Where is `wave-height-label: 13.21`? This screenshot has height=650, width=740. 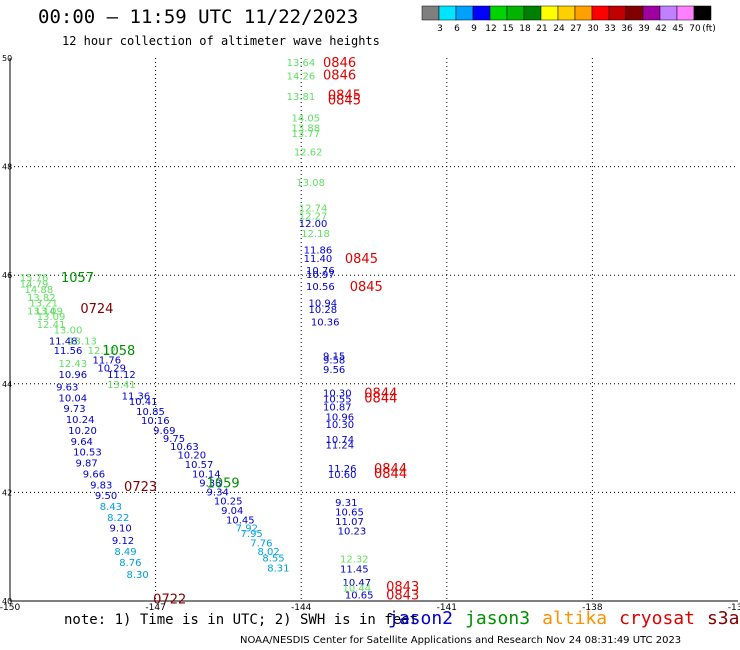 wave-height-label: 13.21 is located at coordinates (43, 303).